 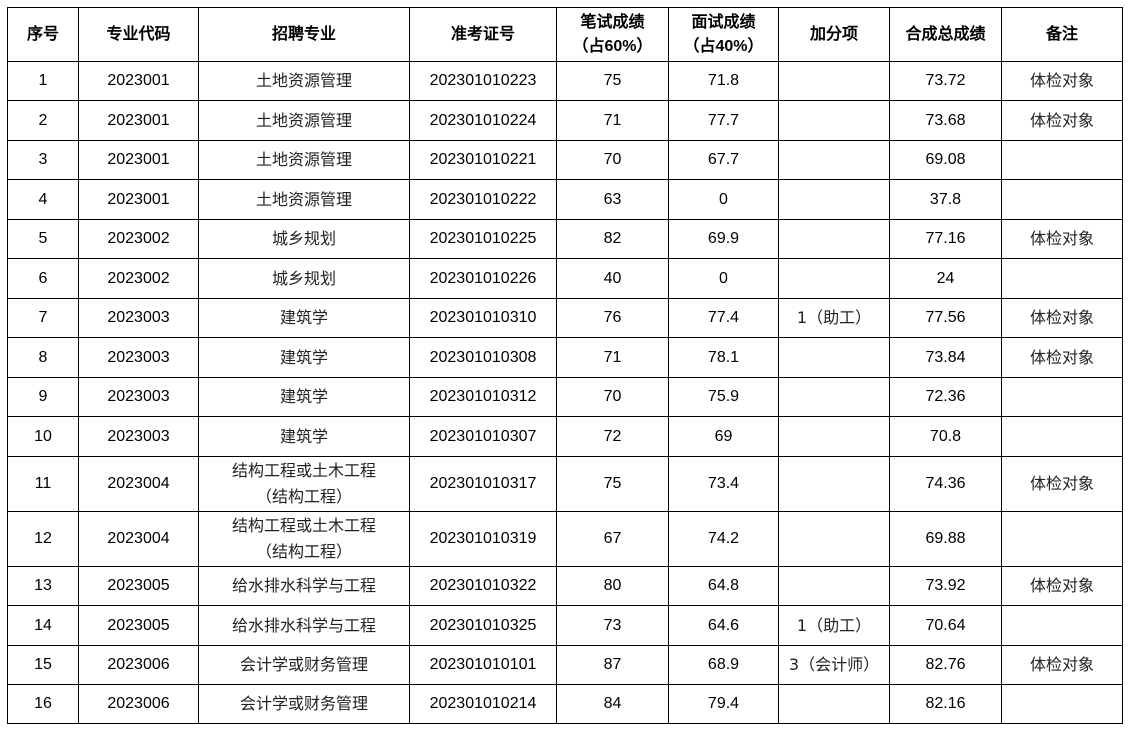 I want to click on written-score-cell: 71, so click(x=612, y=357).